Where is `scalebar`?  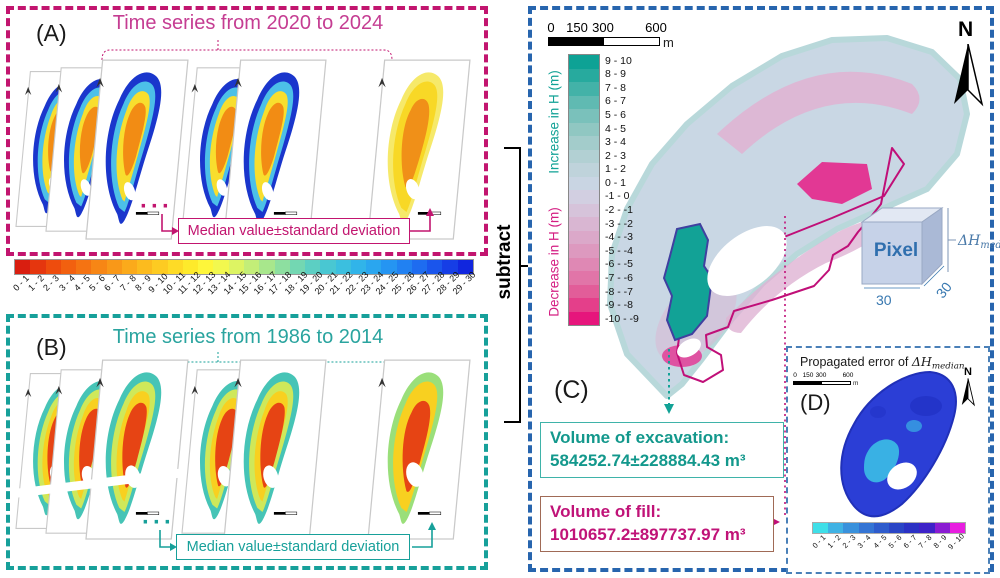
scalebar is located at coordinates (604, 41).